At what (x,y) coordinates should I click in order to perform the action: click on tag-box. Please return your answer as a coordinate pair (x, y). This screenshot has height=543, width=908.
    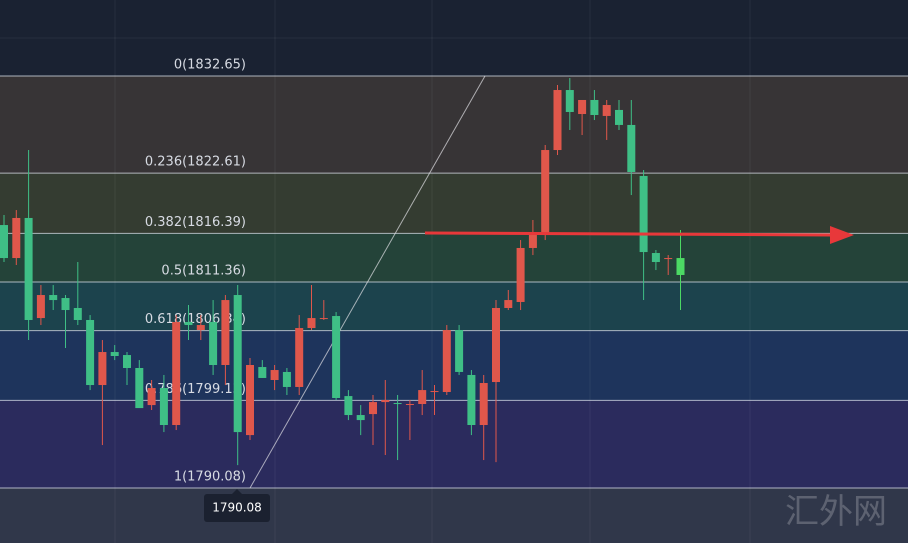
    Looking at the image, I should click on (237, 508).